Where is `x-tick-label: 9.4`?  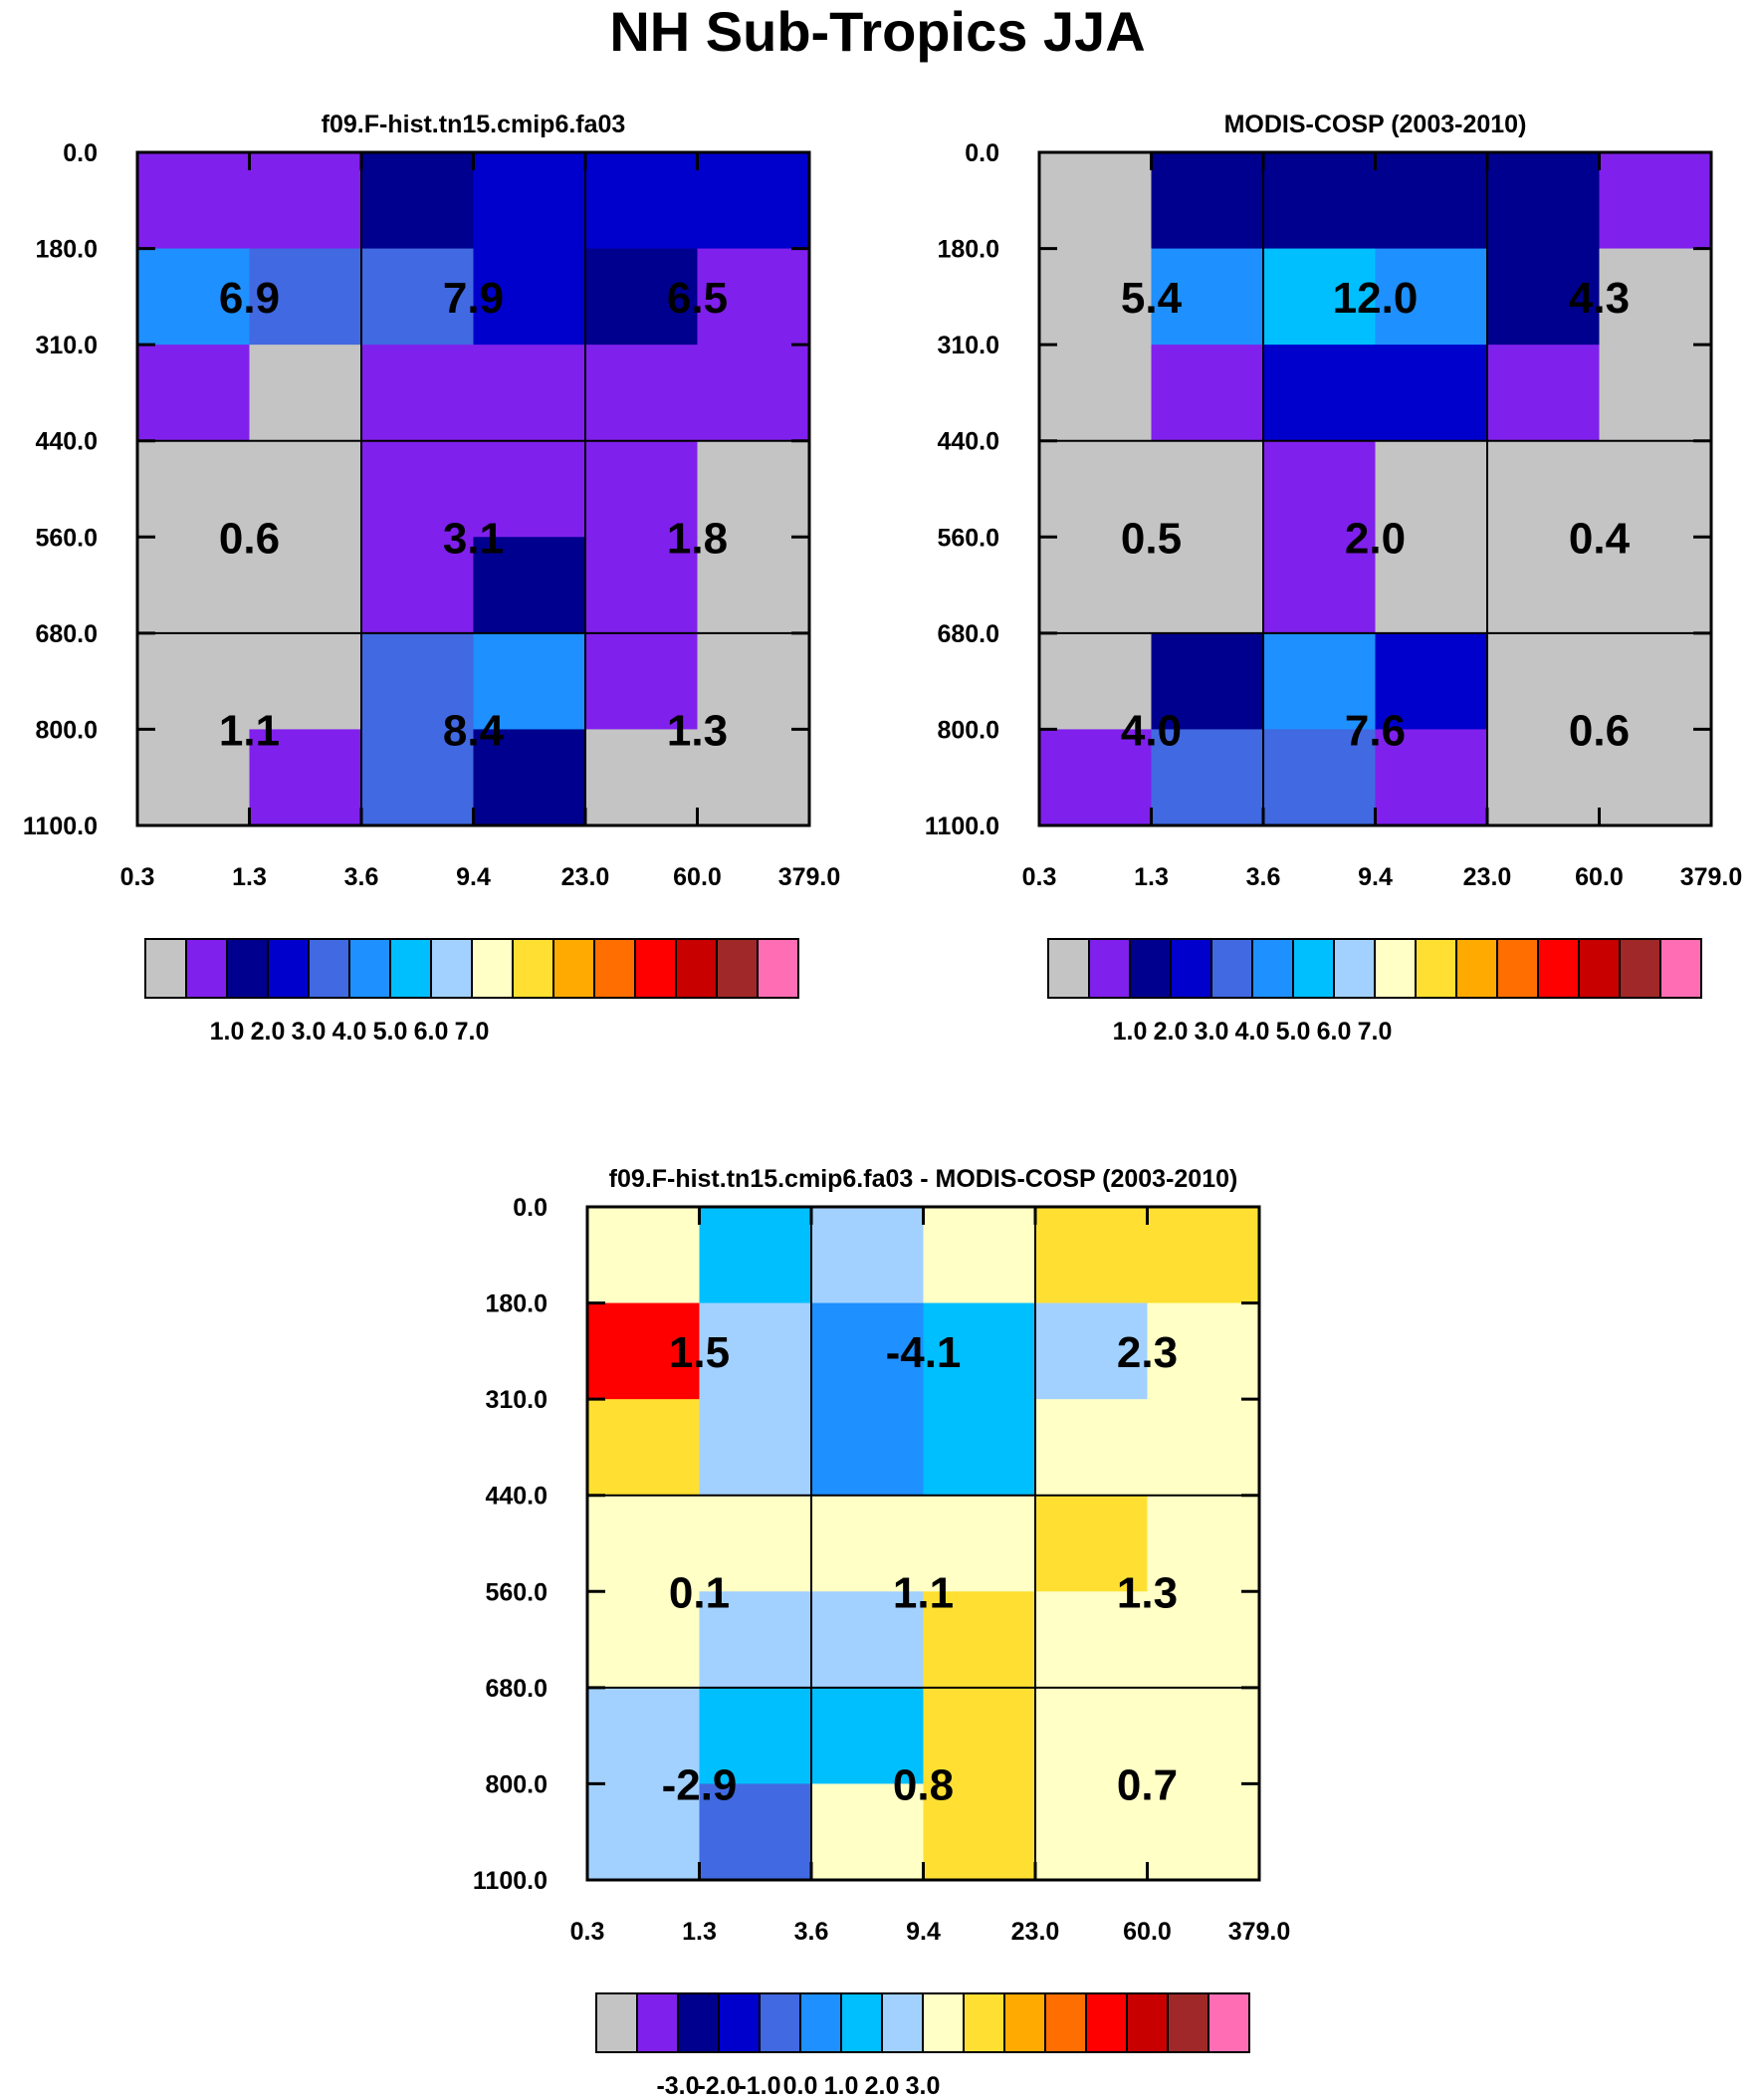 x-tick-label: 9.4 is located at coordinates (1376, 877).